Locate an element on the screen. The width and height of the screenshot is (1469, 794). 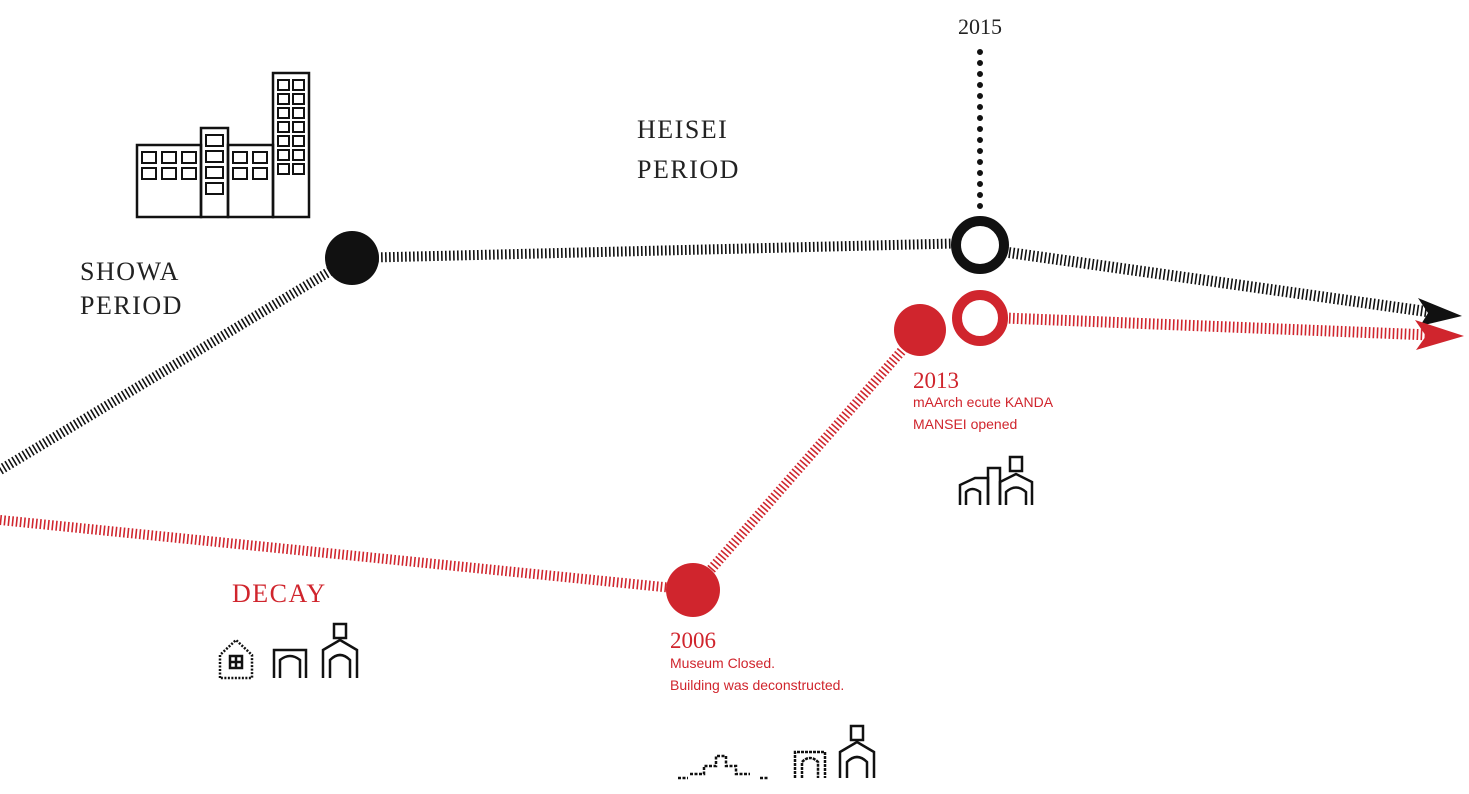
event-note: mAArch ecute KANDA is located at coordinates (983, 402).